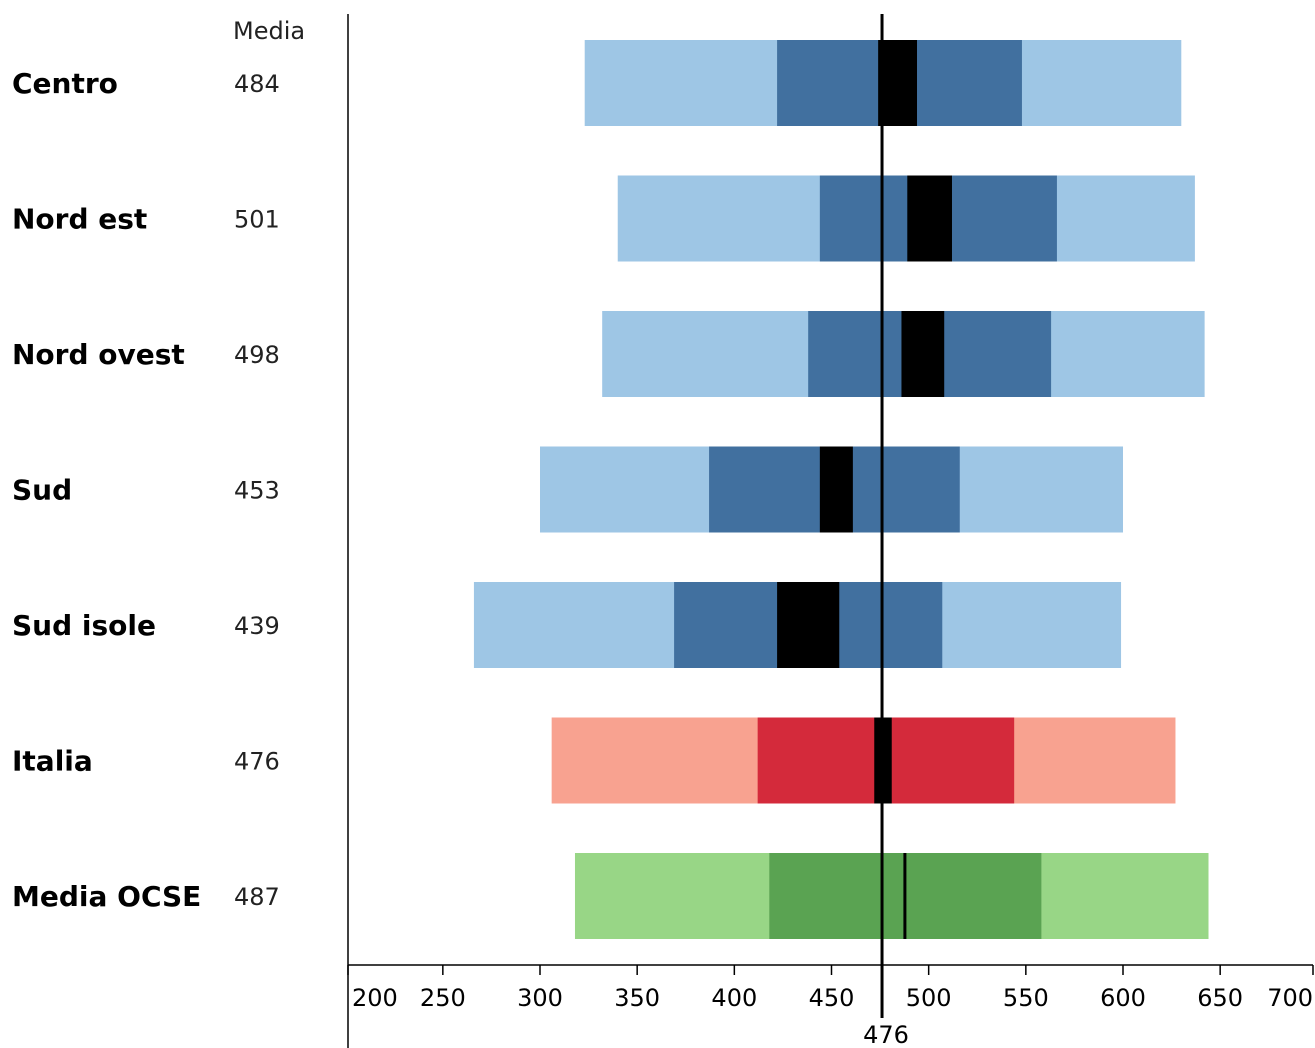 The width and height of the screenshot is (1315, 1048). I want to click on x-tick-label: 450, so click(832, 998).